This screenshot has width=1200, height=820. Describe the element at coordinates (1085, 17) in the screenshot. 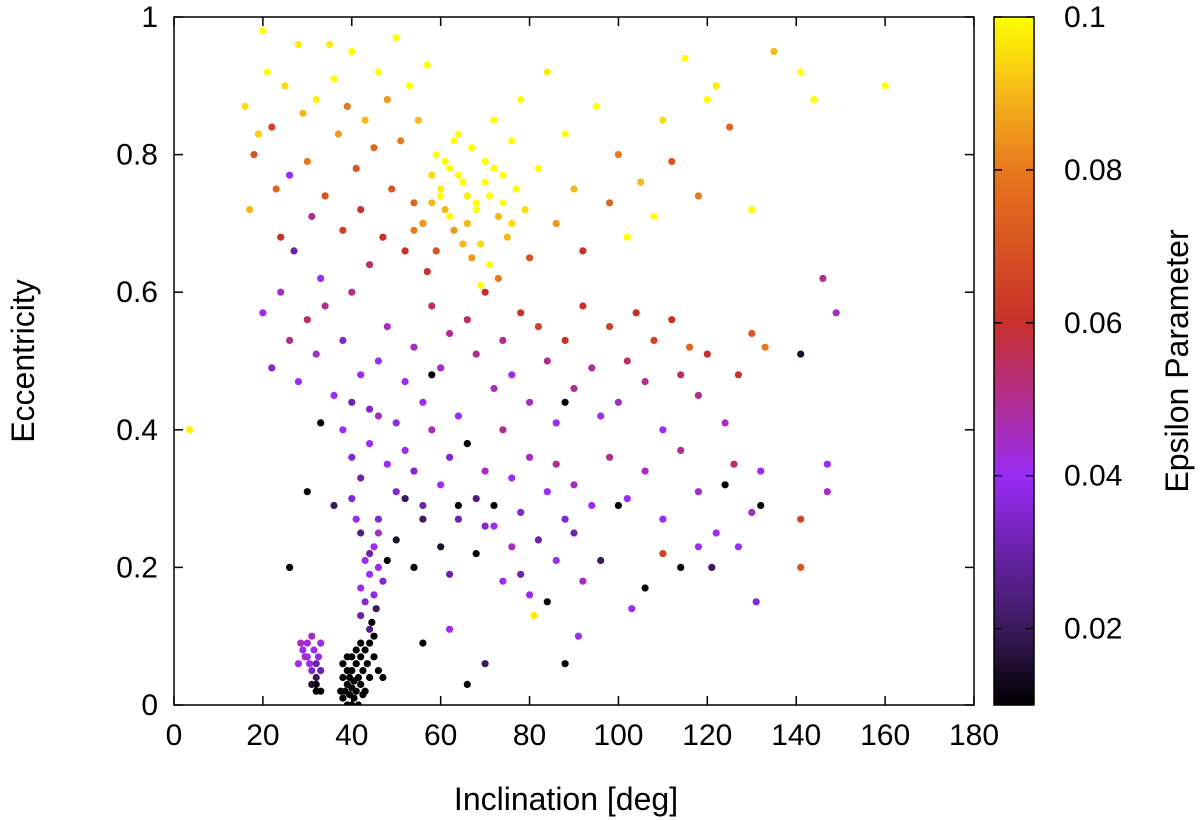

I see `colorbar-tick-label: 0.1` at that location.